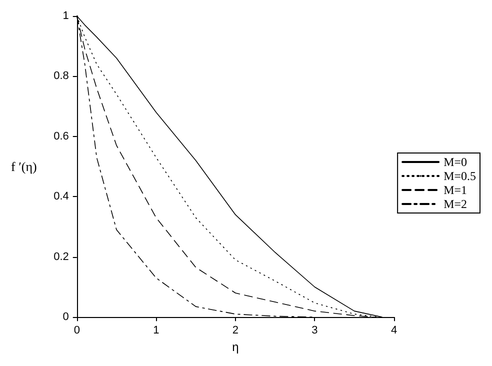 The width and height of the screenshot is (492, 366). Describe the element at coordinates (460, 176) in the screenshot. I see `legend-label: M=0.5` at that location.